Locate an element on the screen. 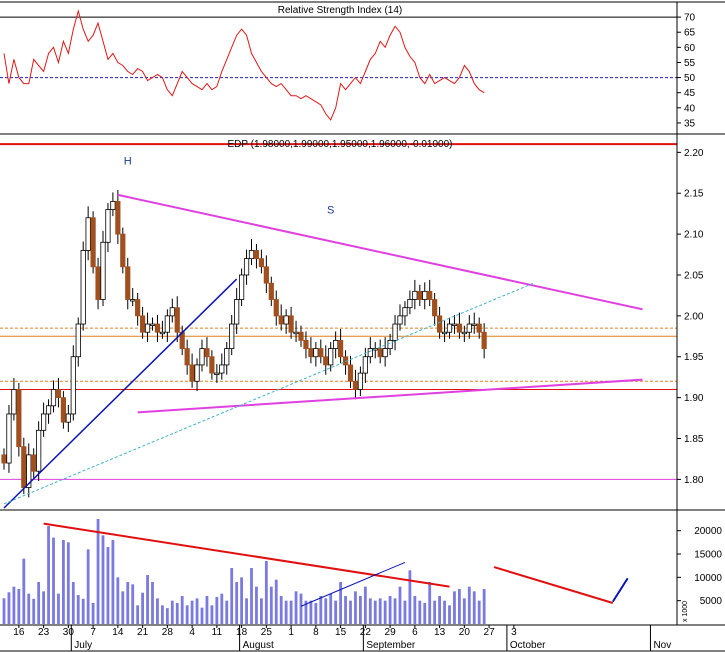 The width and height of the screenshot is (725, 652). price-tick-label: 1.95 is located at coordinates (694, 357).